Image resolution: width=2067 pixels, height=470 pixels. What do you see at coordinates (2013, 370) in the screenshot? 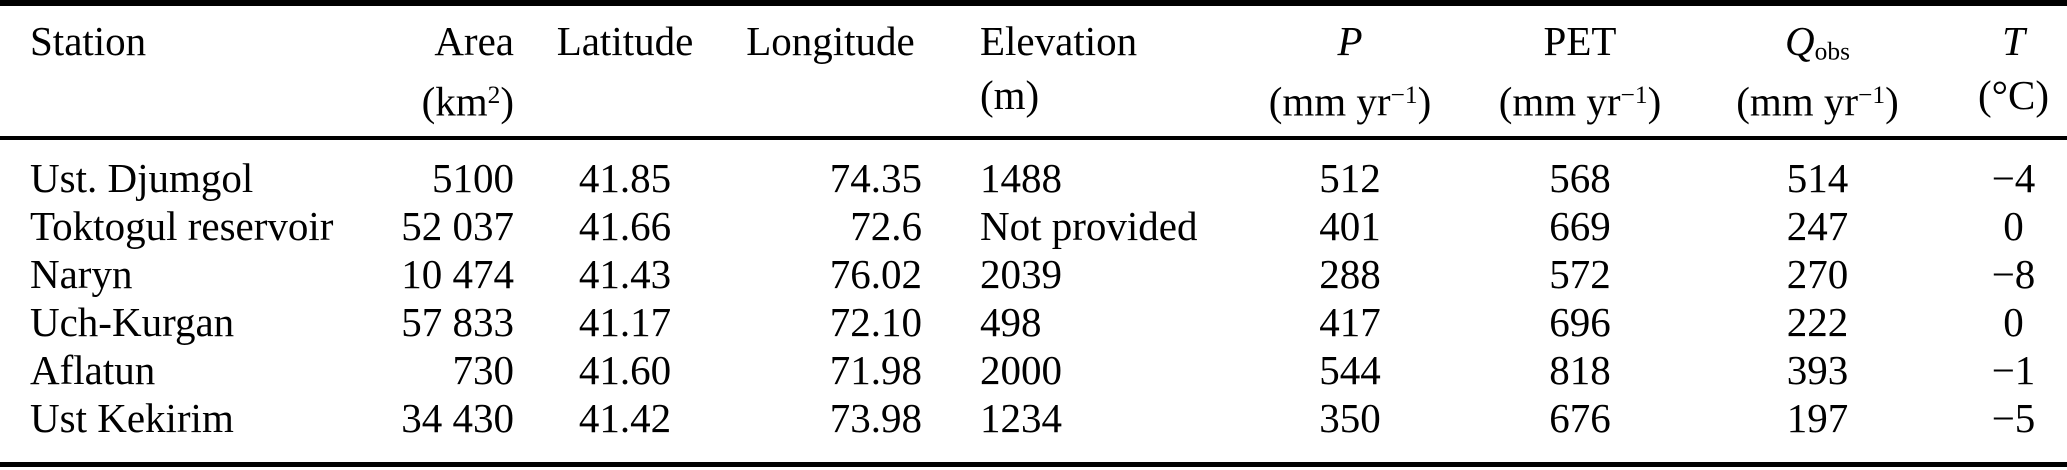
I see `cell-temperature: −1` at bounding box center [2013, 370].